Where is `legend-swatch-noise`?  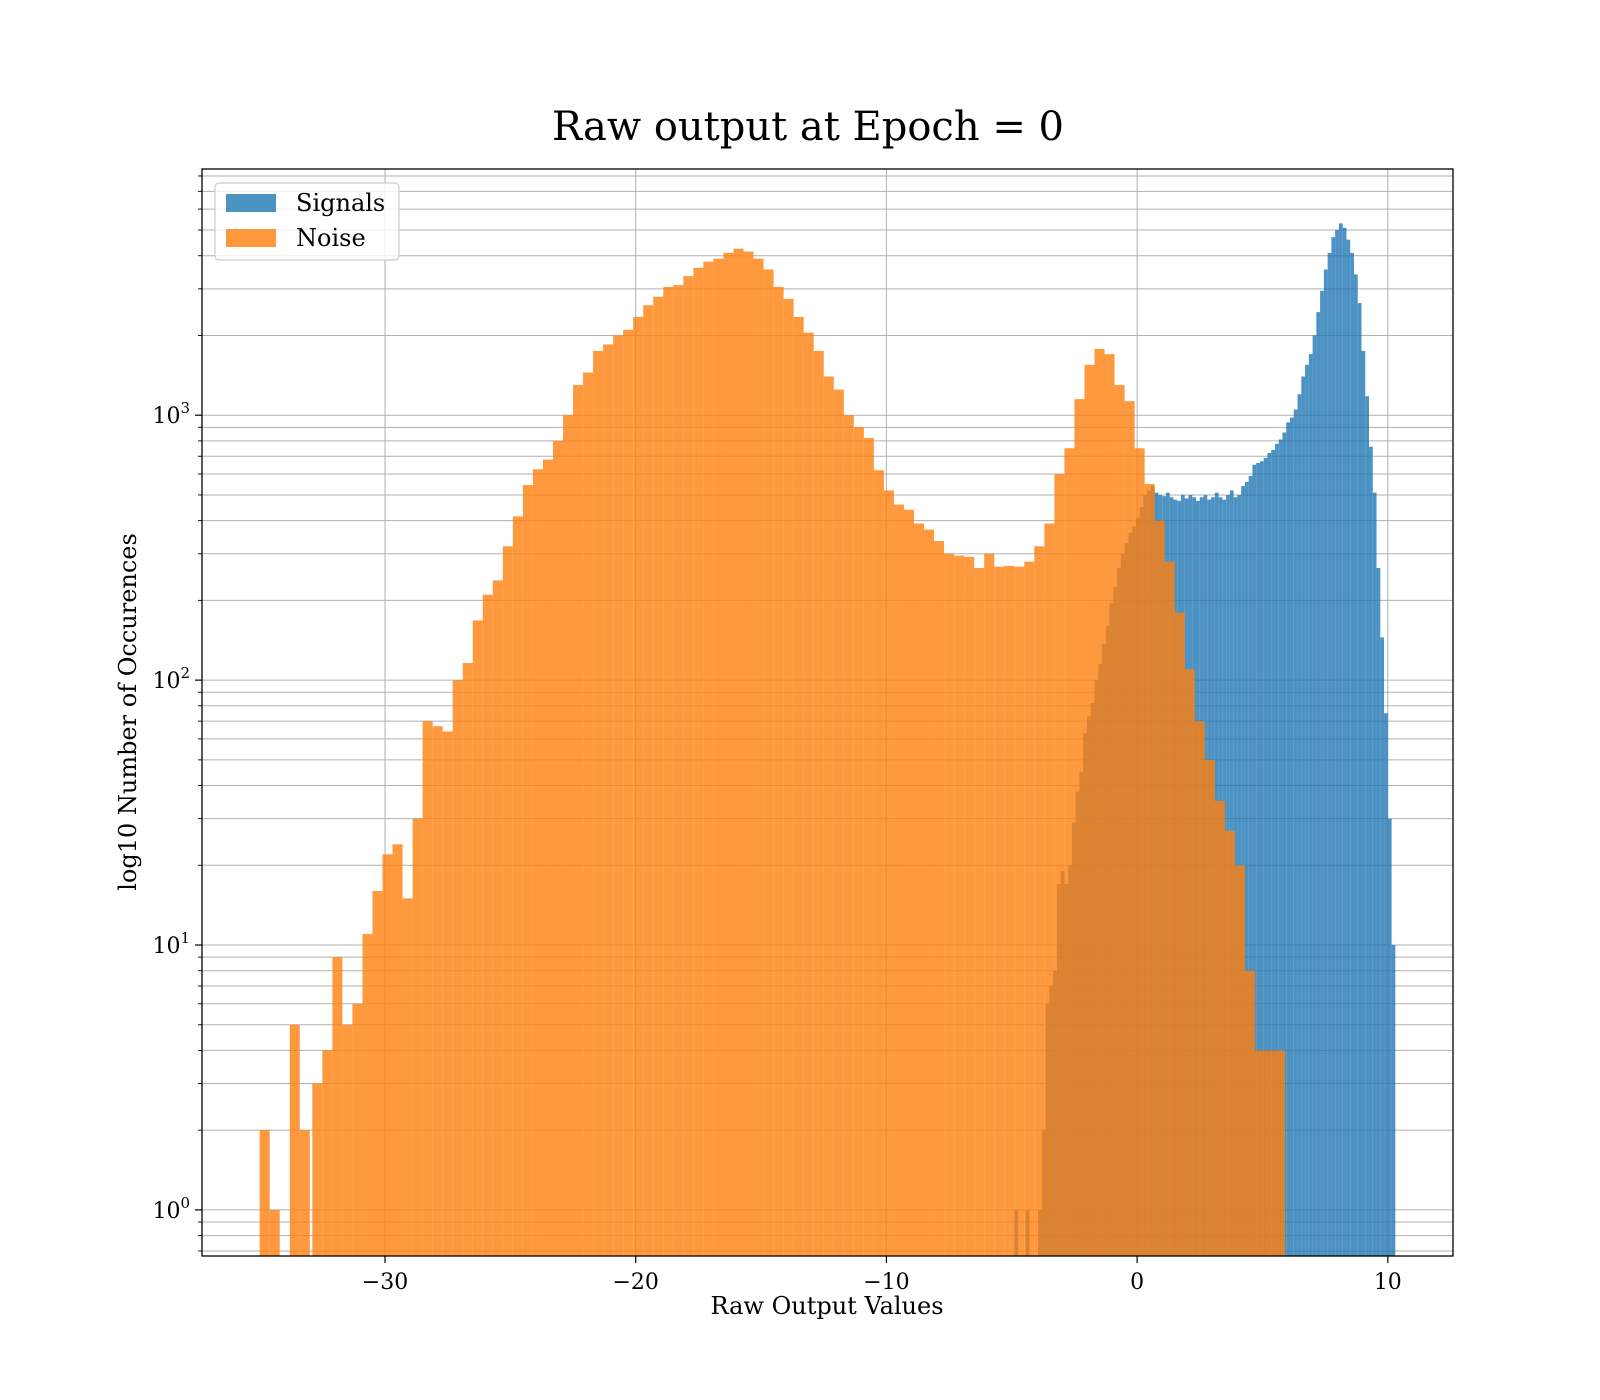
legend-swatch-noise is located at coordinates (251, 238).